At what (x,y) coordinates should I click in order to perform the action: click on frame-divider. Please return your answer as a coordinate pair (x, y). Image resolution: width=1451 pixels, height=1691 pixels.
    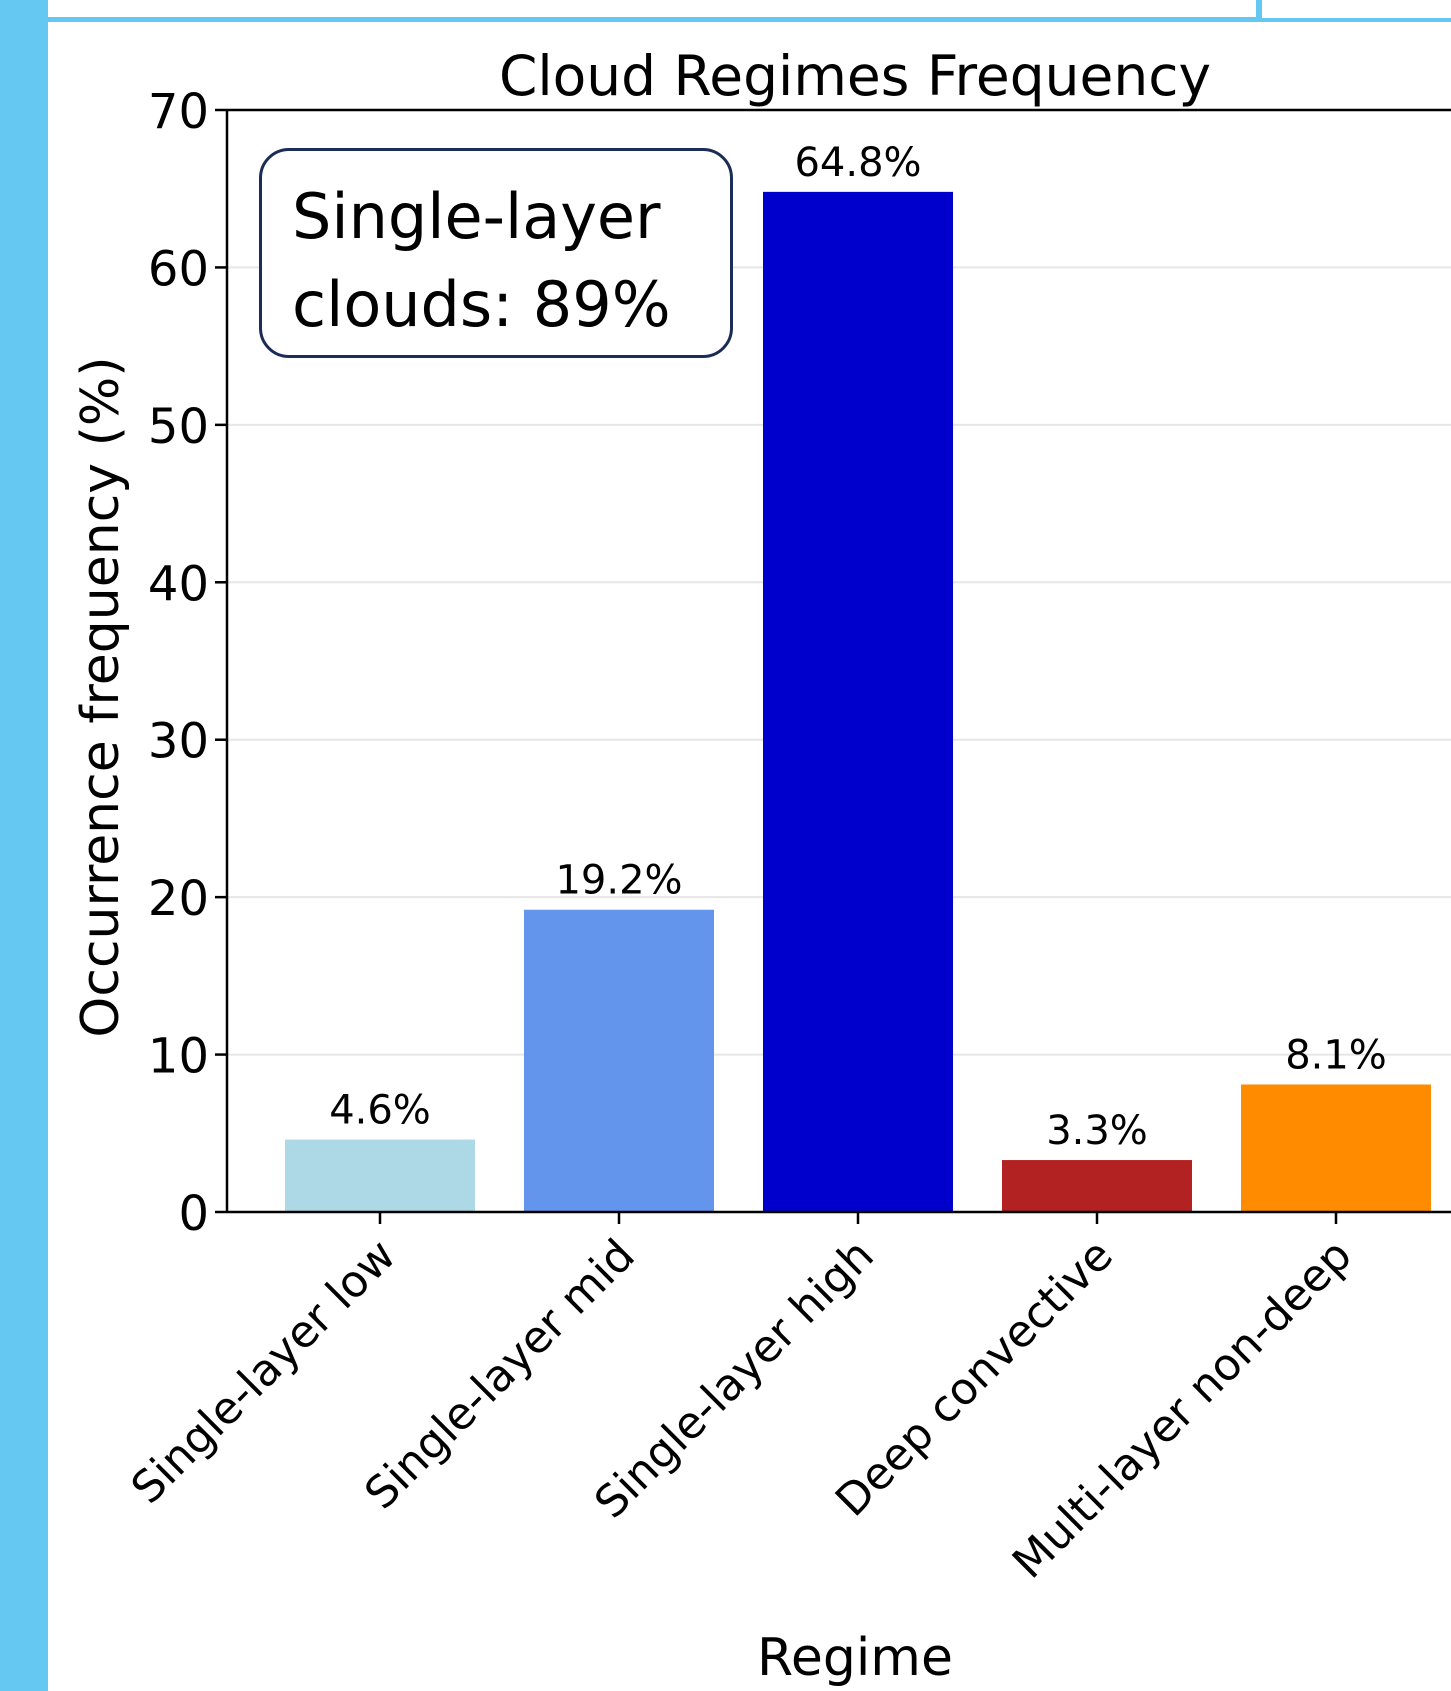
    Looking at the image, I should click on (1259, 11).